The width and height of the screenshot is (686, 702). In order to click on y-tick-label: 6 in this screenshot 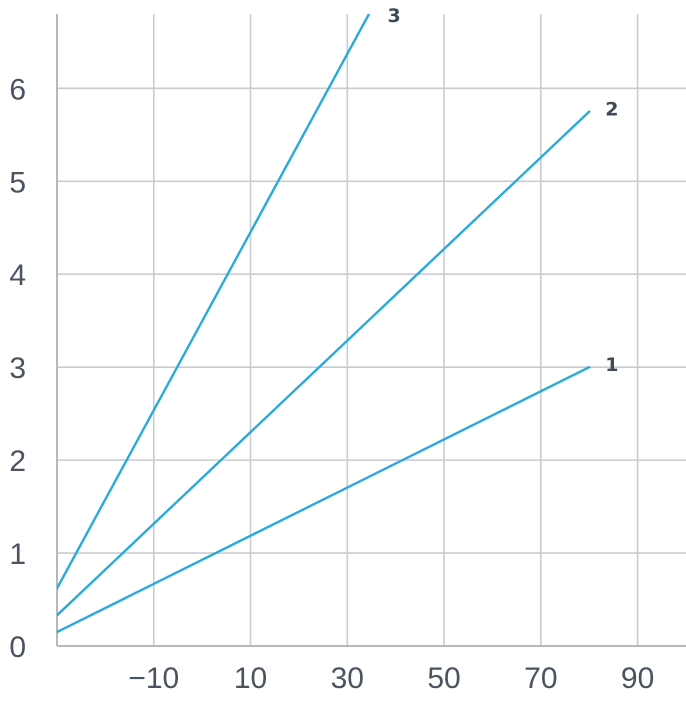, I will do `click(17, 89)`.